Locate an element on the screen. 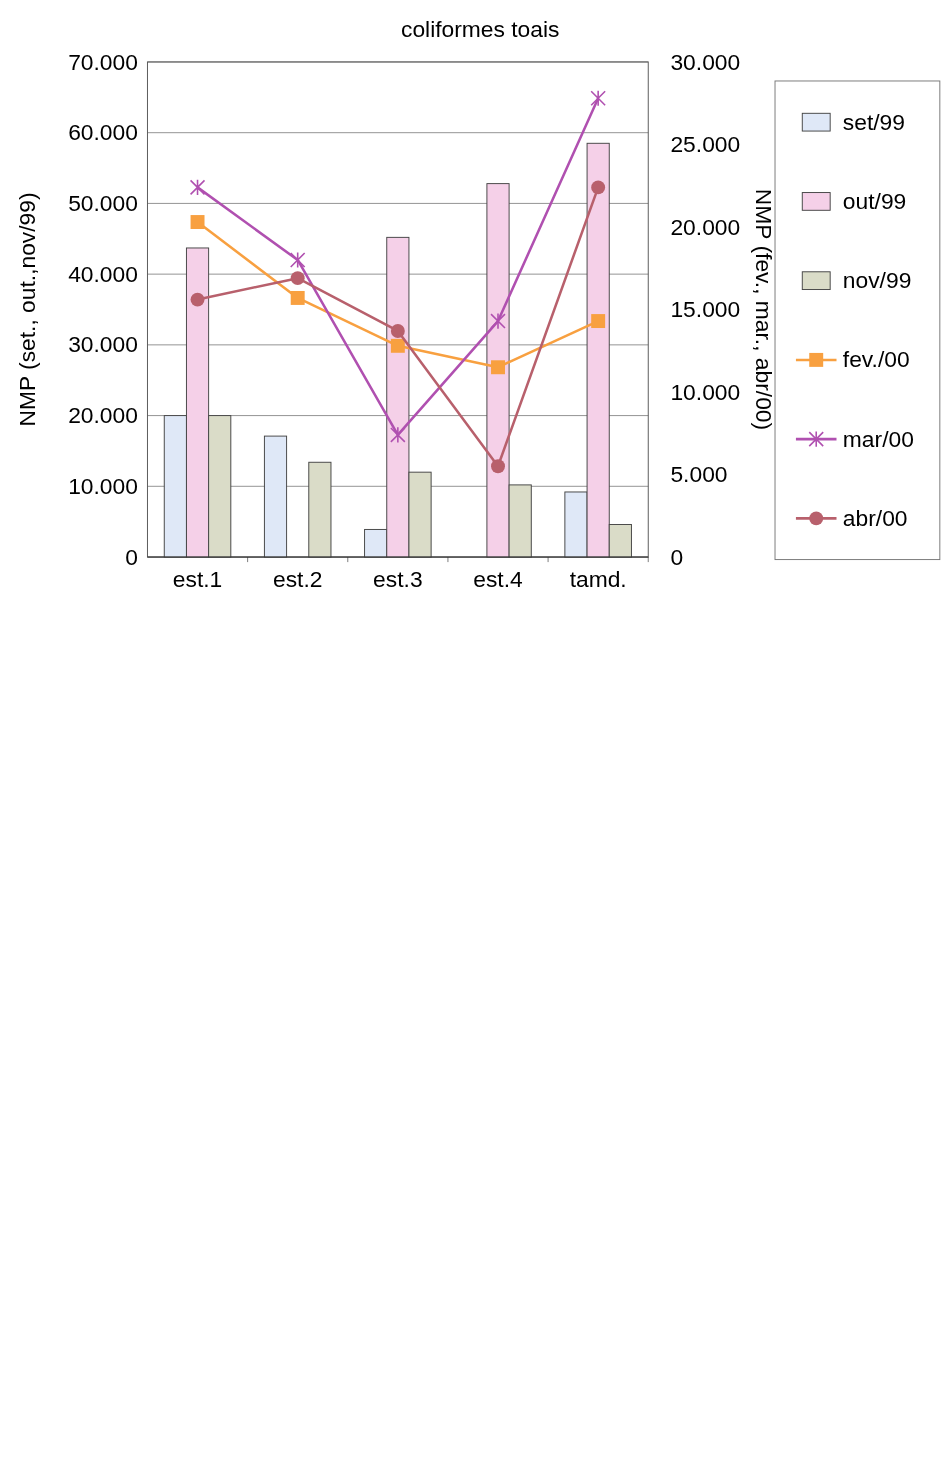 The height and width of the screenshot is (1475, 951). y2-tick-label: 5.000 is located at coordinates (699, 474).